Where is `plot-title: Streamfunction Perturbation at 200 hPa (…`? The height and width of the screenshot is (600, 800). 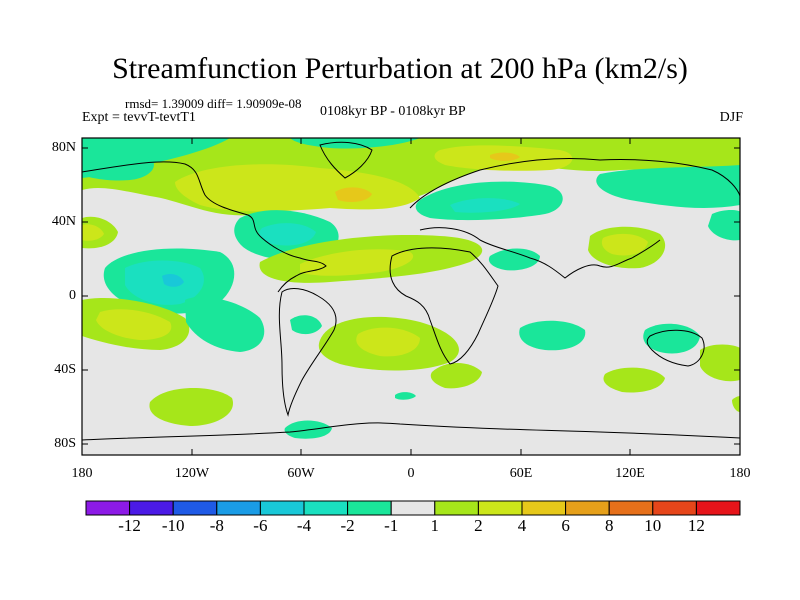 plot-title: Streamfunction Perturbation at 200 hPa (… is located at coordinates (400, 68).